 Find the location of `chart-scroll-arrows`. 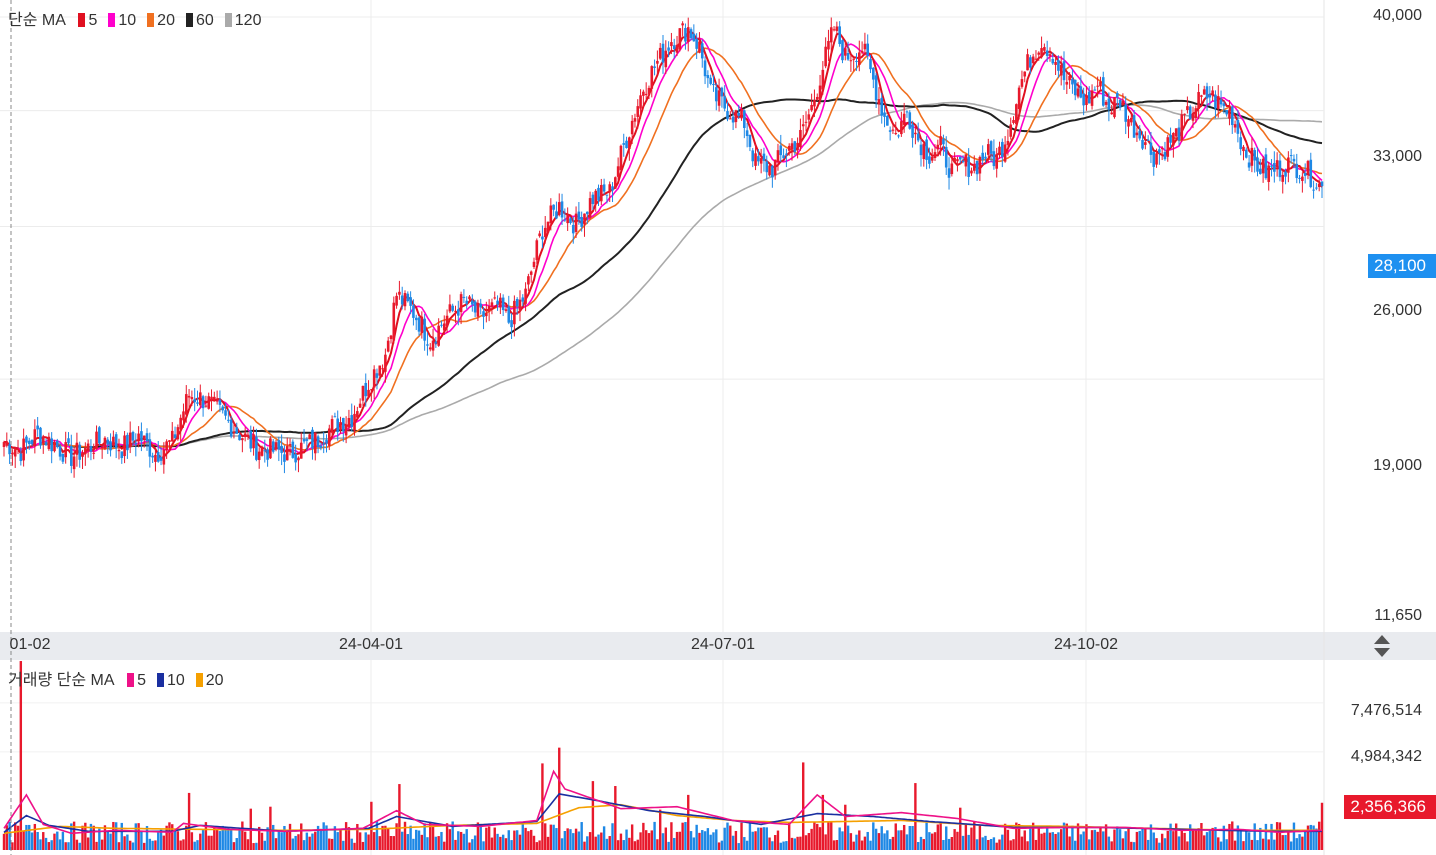

chart-scroll-arrows is located at coordinates (1382, 646).